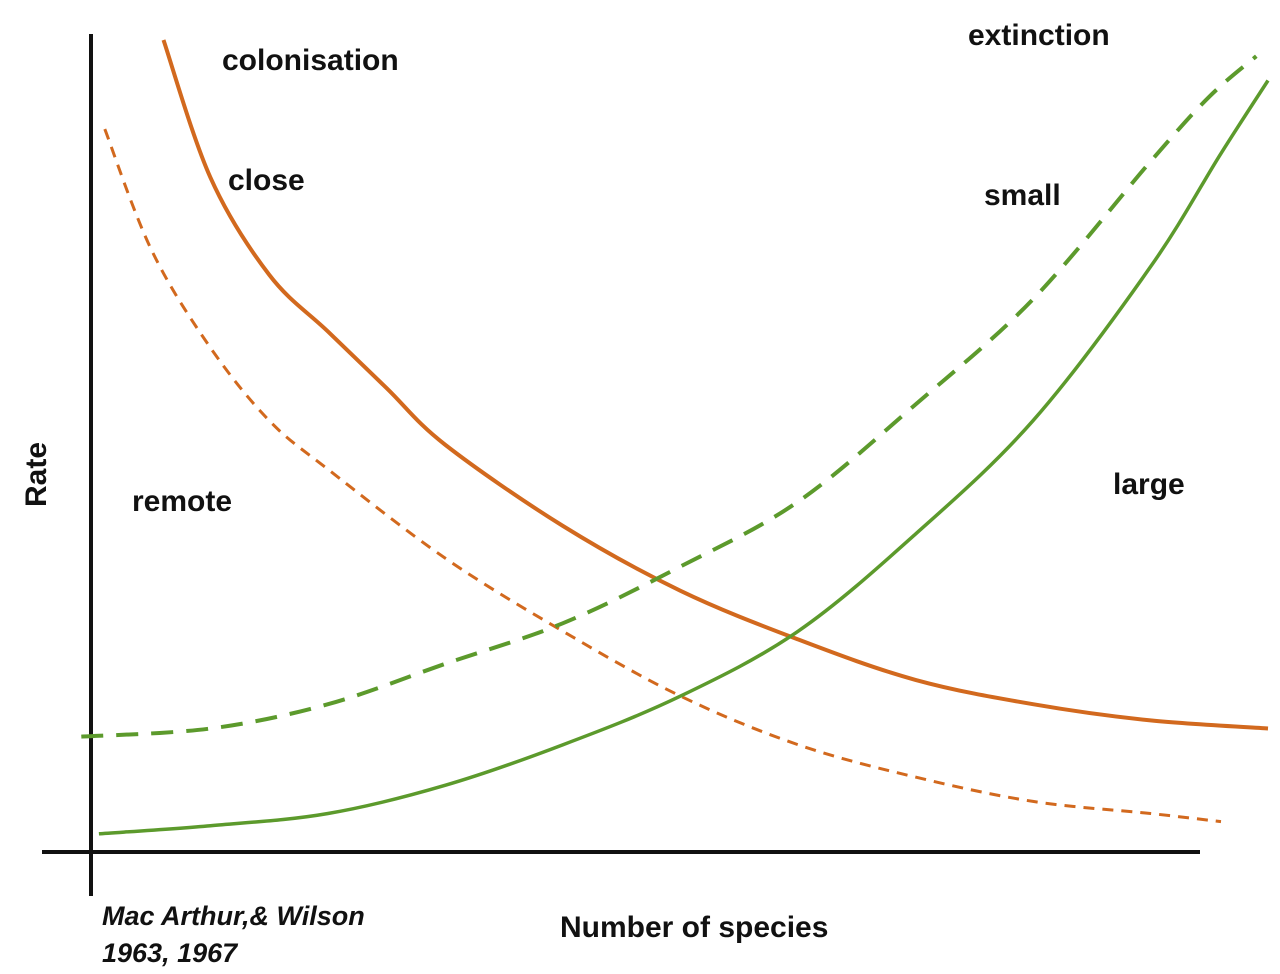 The image size is (1280, 974). Describe the element at coordinates (1149, 484) in the screenshot. I see `series-label-large: large` at that location.